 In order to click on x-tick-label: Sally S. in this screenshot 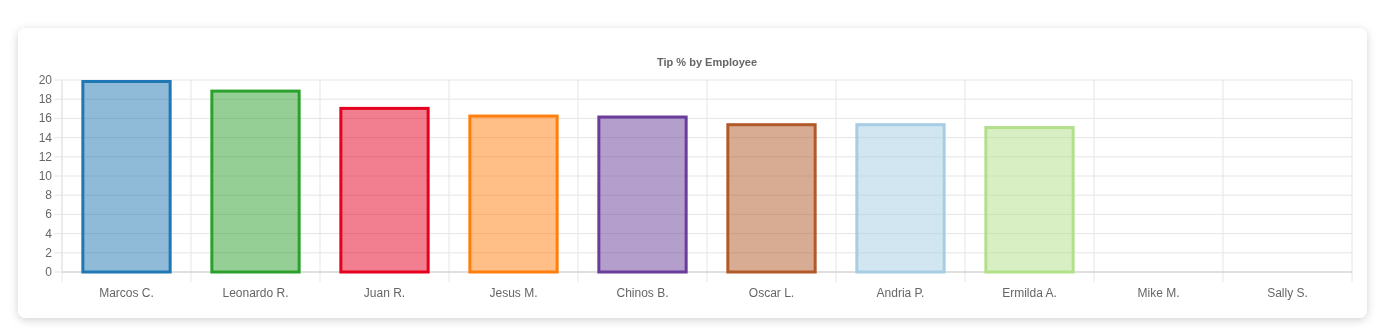, I will do `click(1287, 293)`.